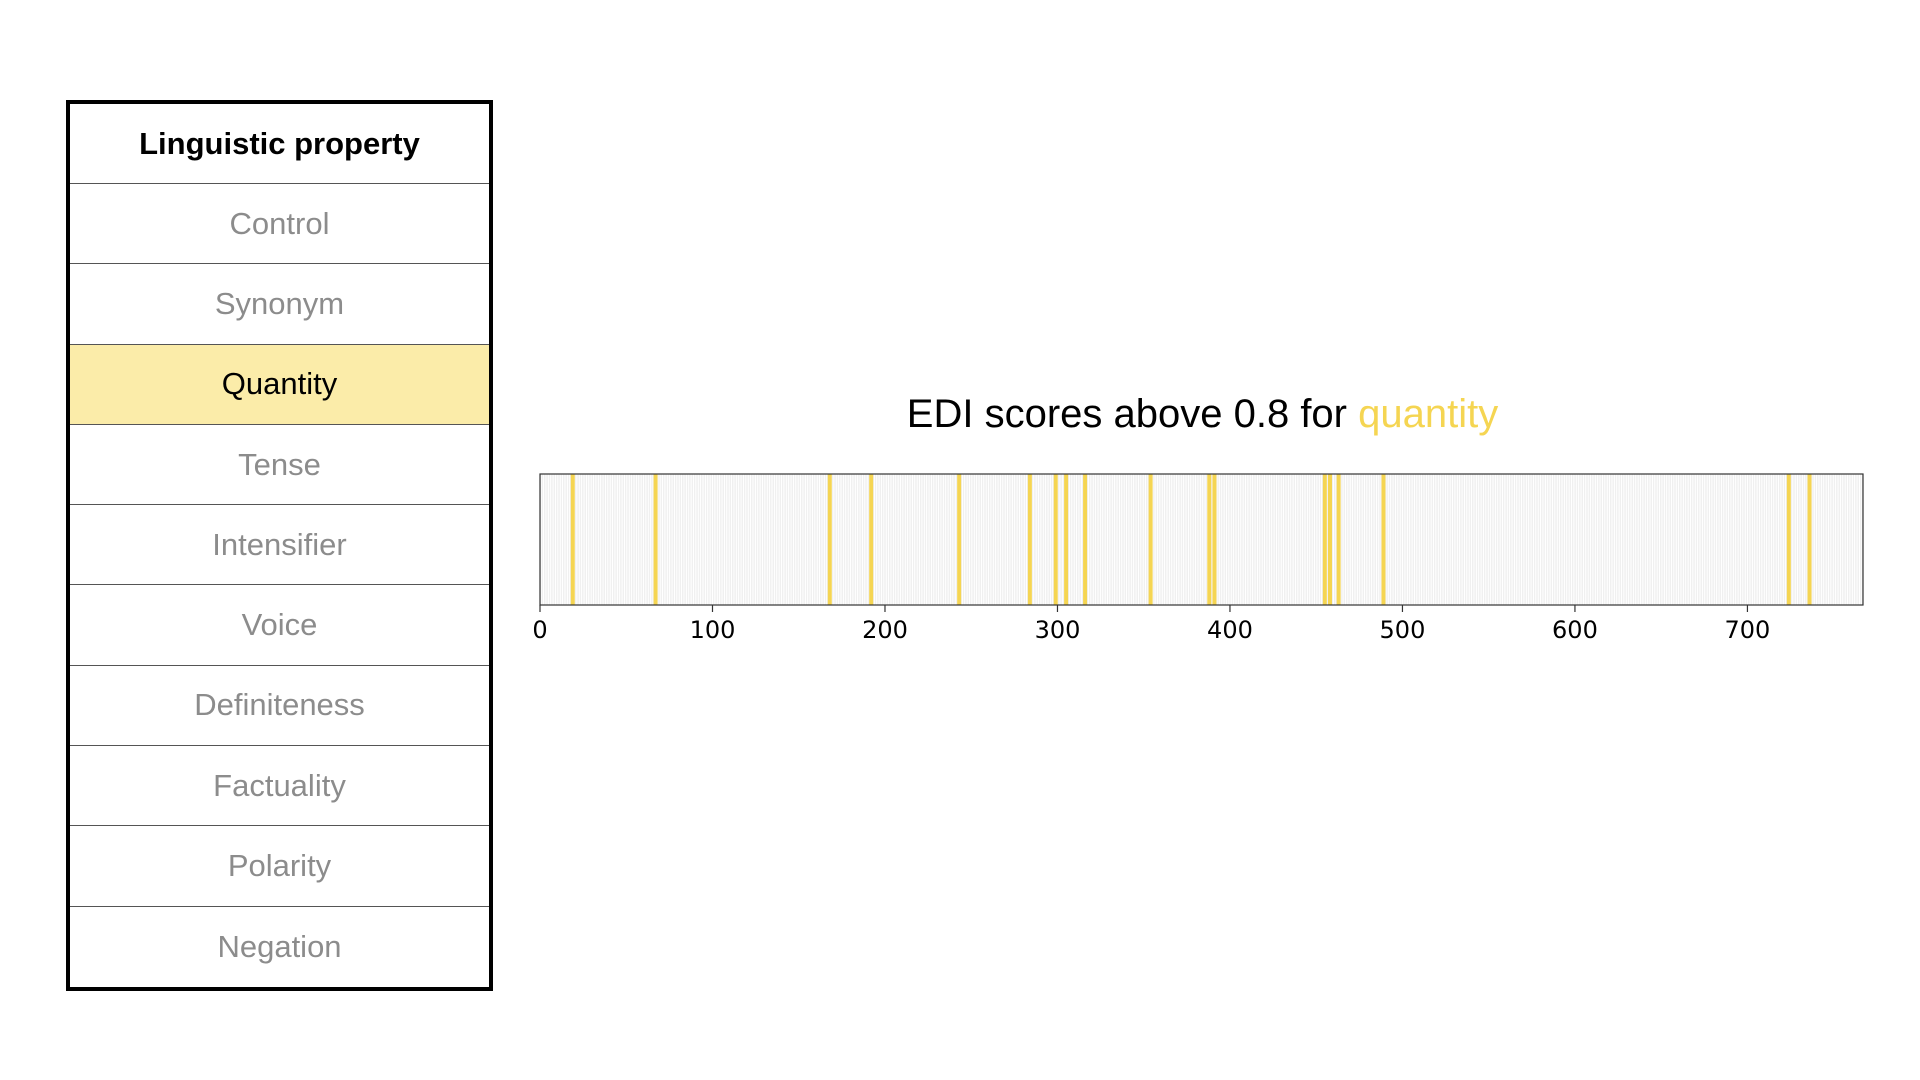  I want to click on table-row-quantity: Quantity, so click(279, 384).